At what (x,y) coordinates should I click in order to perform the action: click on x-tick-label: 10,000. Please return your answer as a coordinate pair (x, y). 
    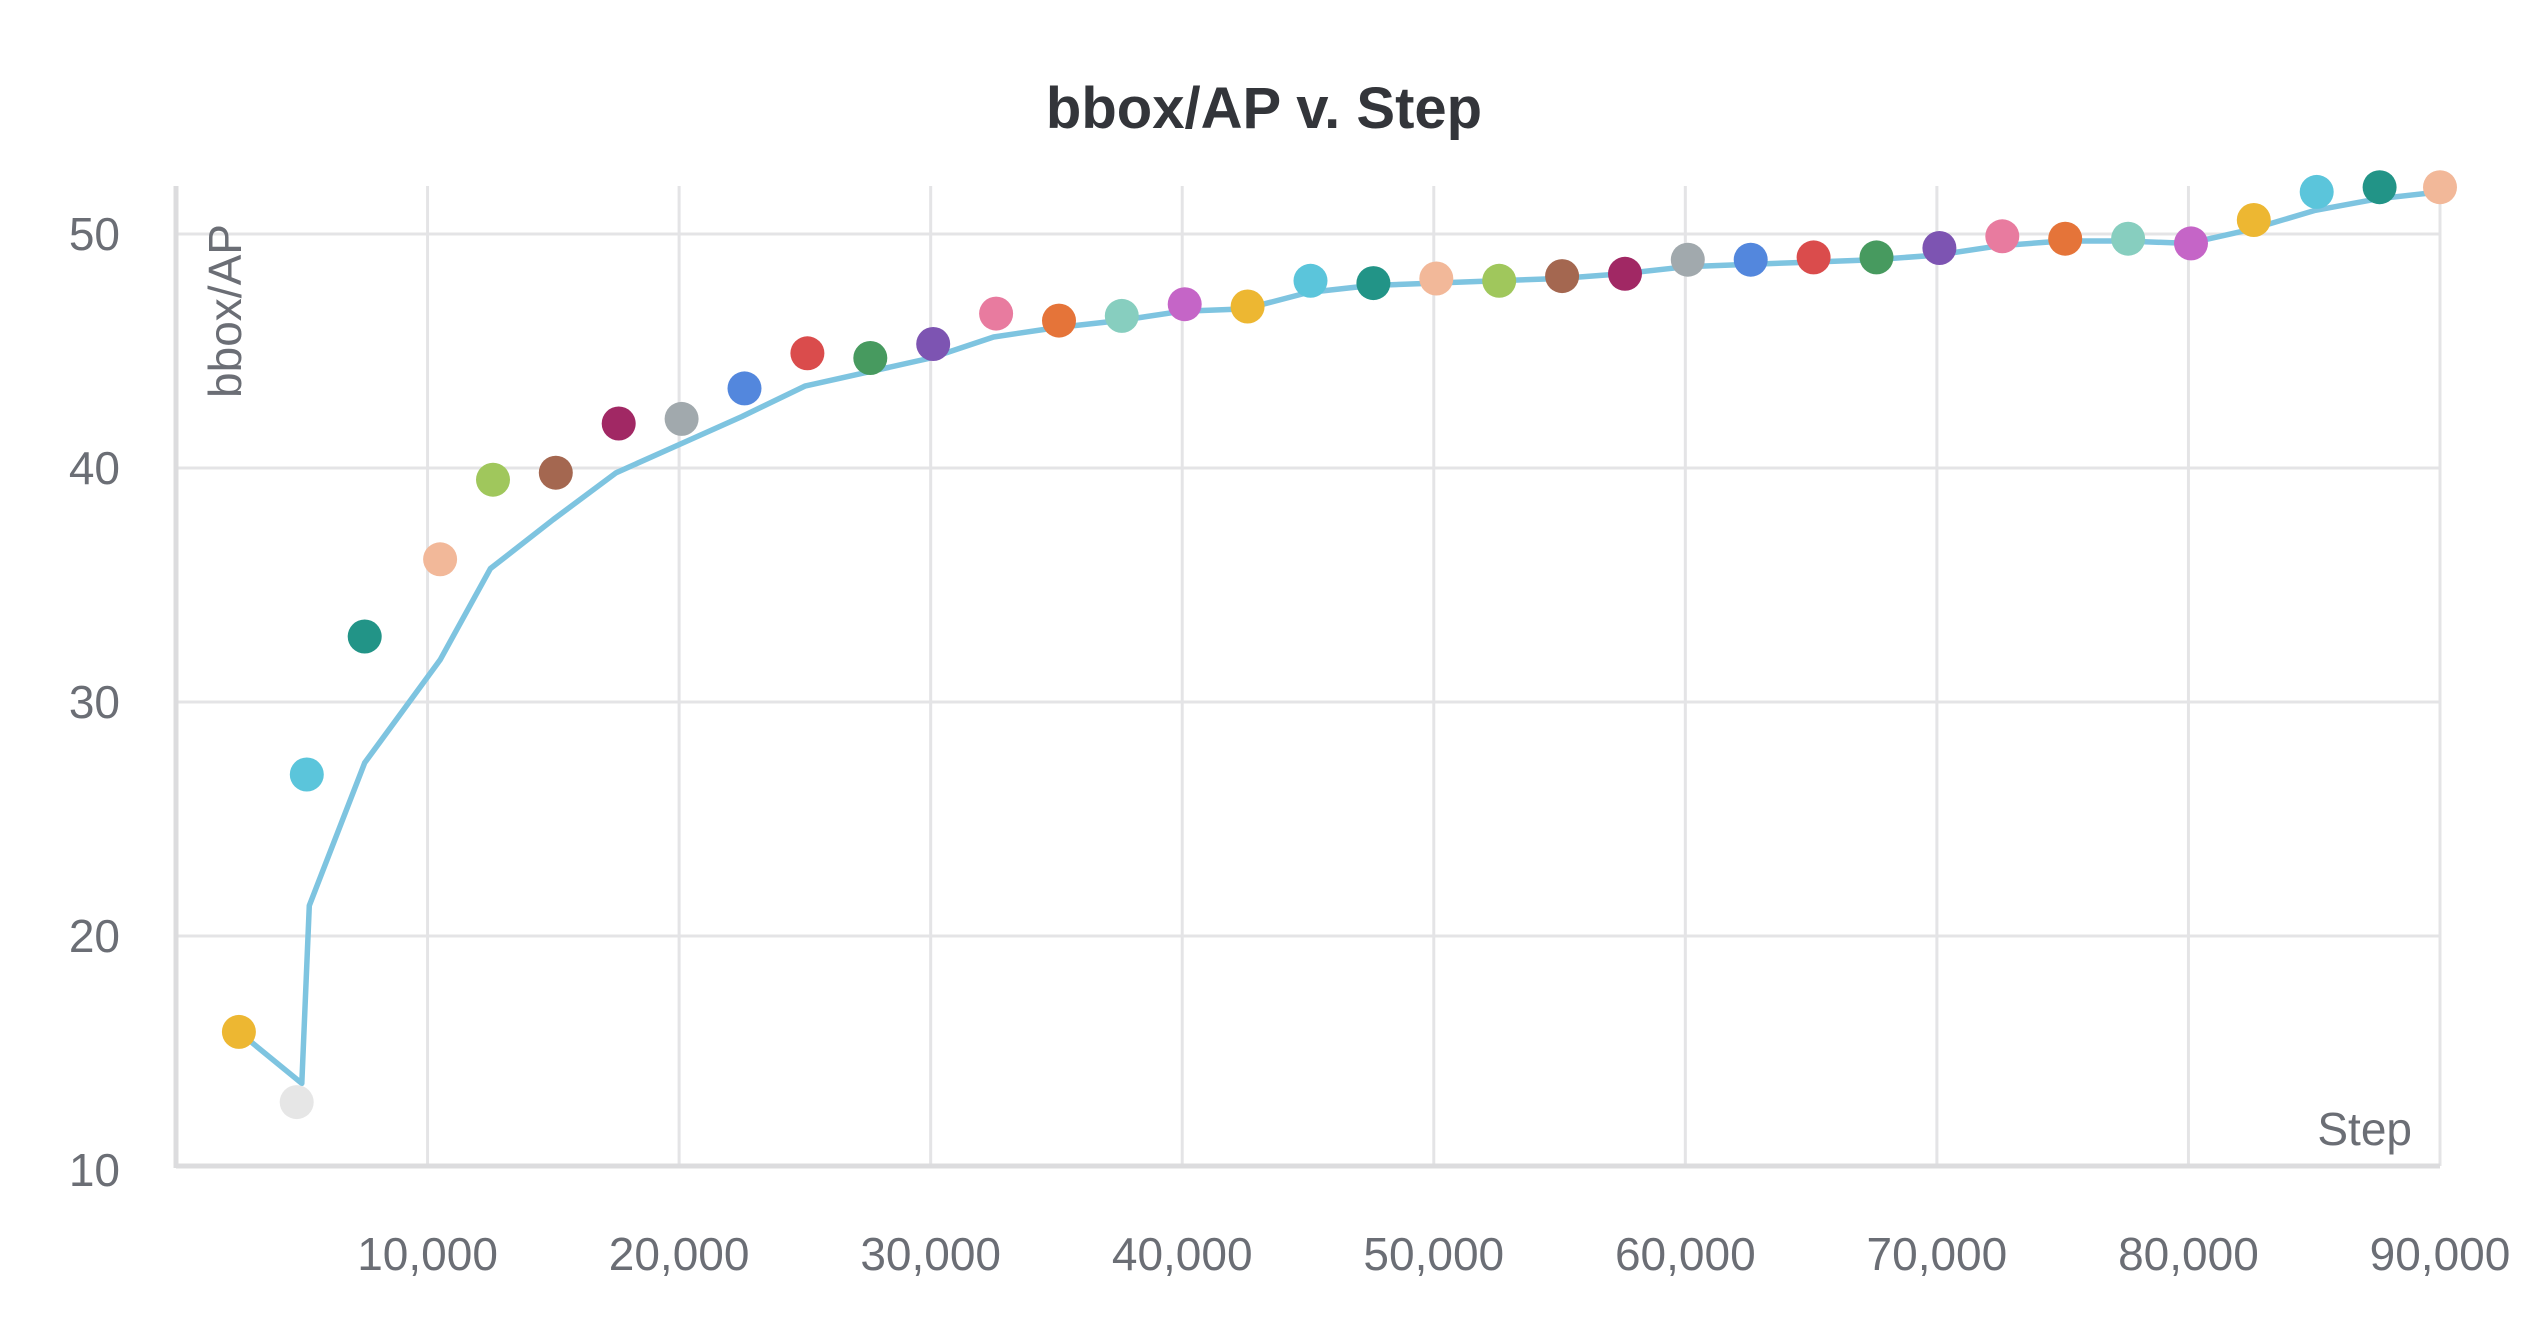
    Looking at the image, I should click on (427, 1254).